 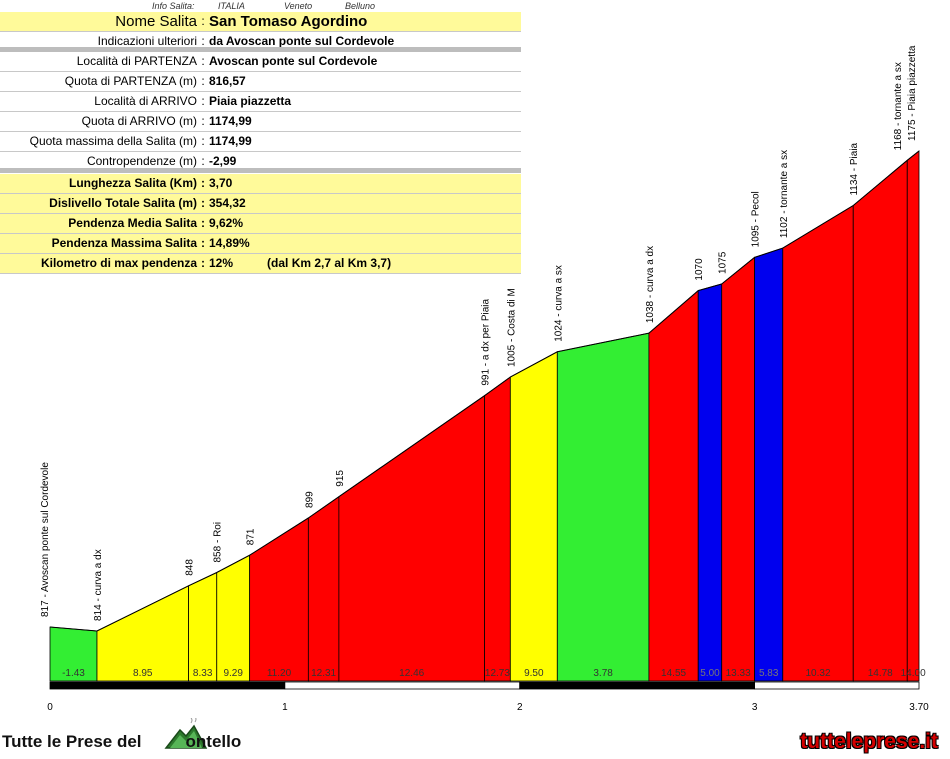 I want to click on row-key: Località di PARTENZA, so click(x=136, y=61).